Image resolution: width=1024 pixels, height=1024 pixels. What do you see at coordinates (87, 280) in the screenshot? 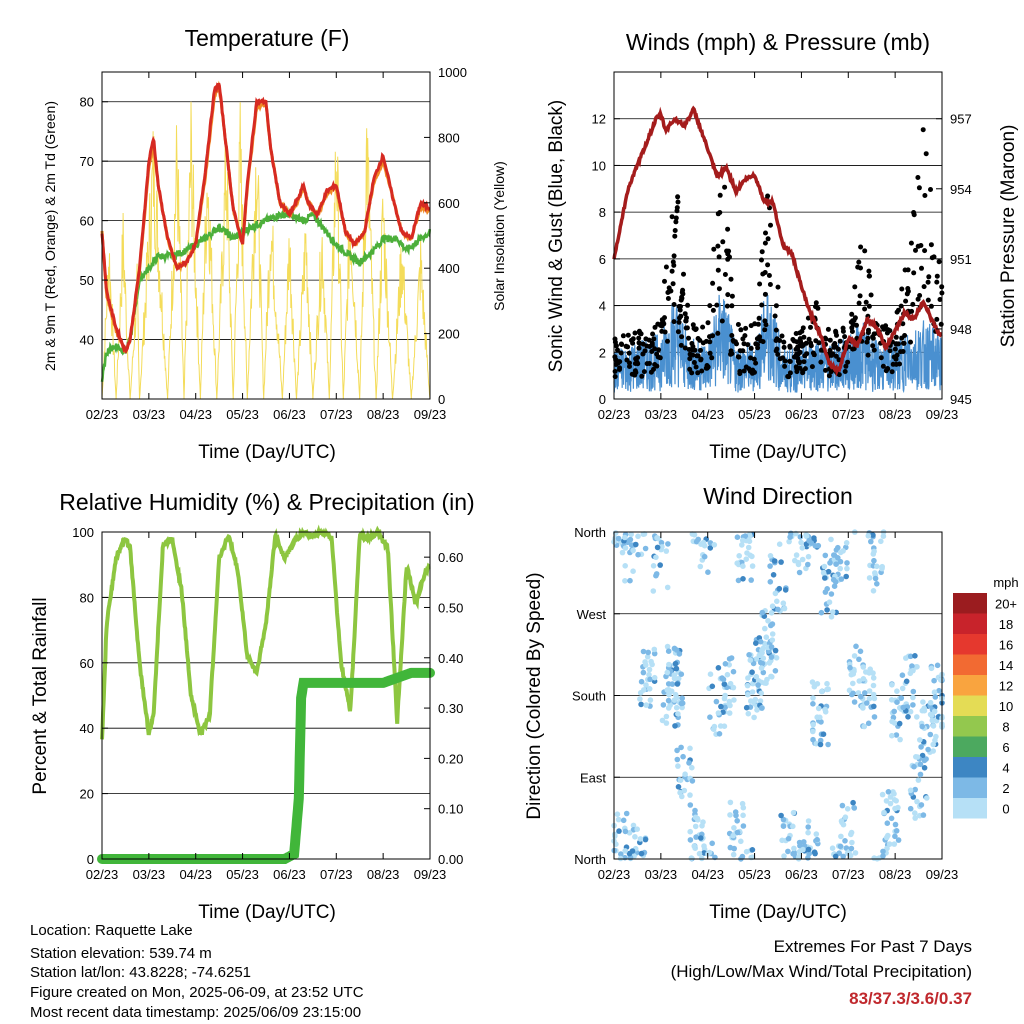
I see `y-tick-label: 50` at bounding box center [87, 280].